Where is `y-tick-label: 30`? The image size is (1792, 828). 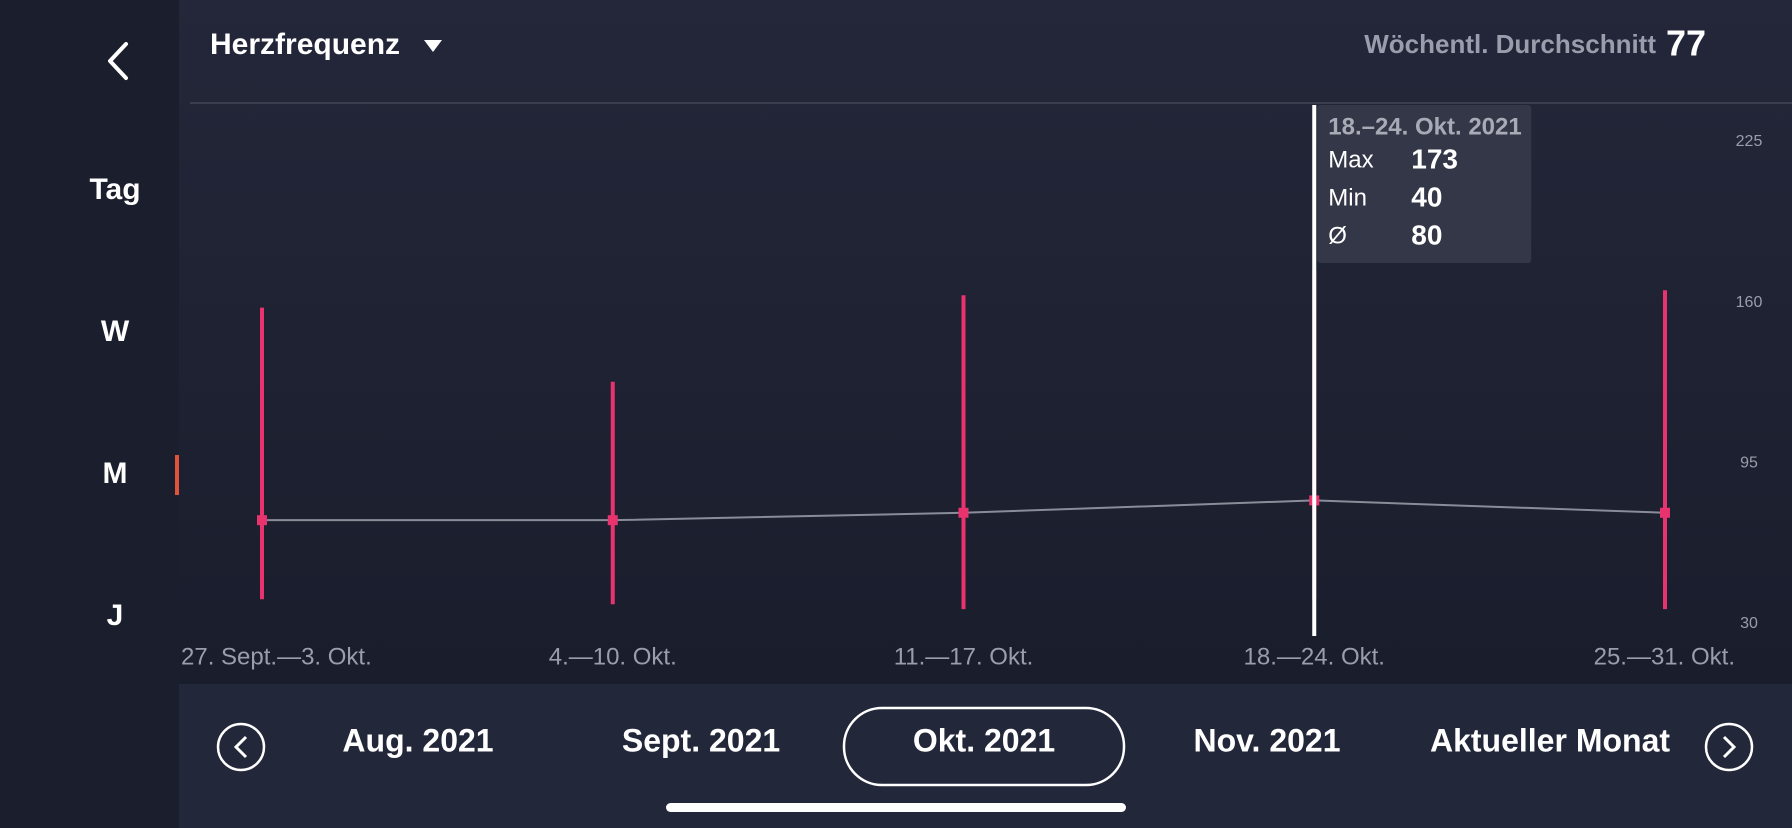
y-tick-label: 30 is located at coordinates (1749, 623).